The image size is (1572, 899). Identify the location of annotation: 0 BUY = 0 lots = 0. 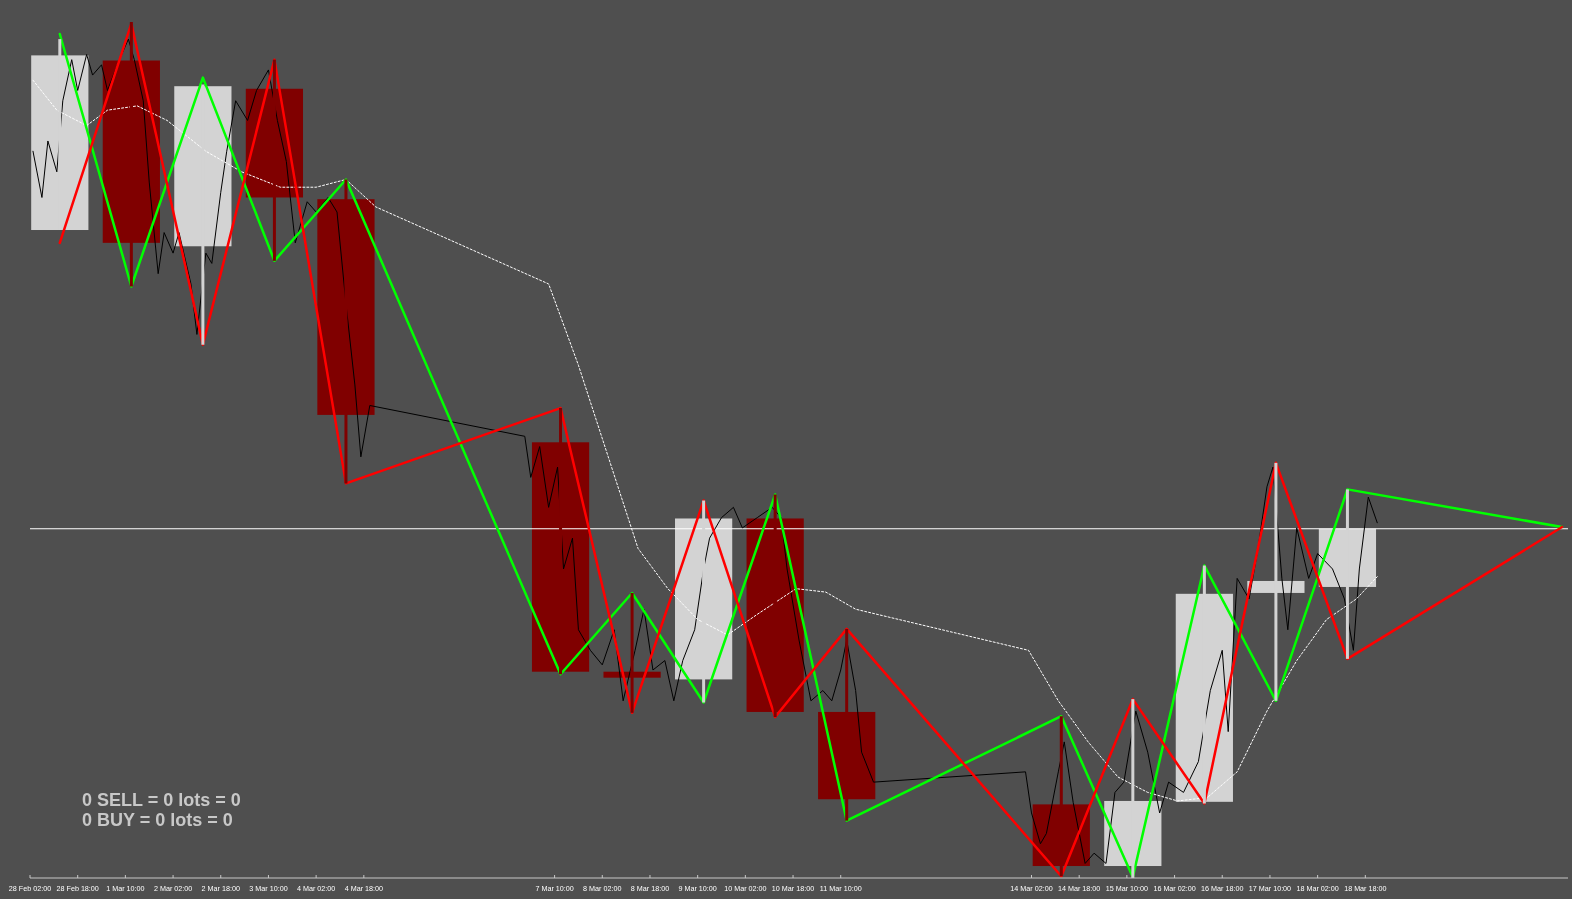
(157, 820).